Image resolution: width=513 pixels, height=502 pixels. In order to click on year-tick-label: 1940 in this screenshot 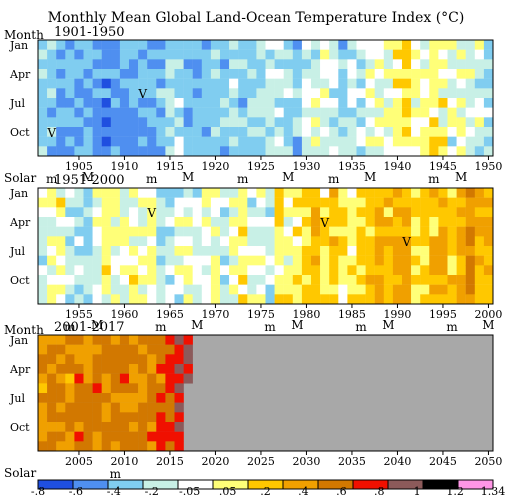, I will do `click(397, 166)`.